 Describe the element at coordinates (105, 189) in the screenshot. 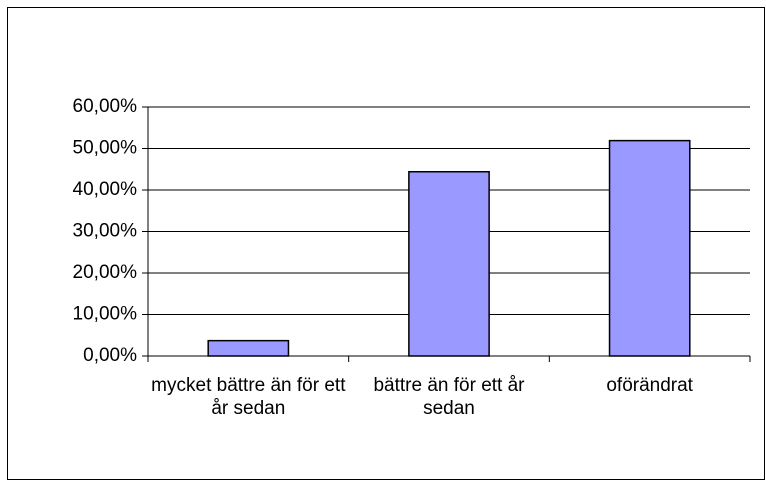

I see `y-tick-label: 40,00%` at that location.